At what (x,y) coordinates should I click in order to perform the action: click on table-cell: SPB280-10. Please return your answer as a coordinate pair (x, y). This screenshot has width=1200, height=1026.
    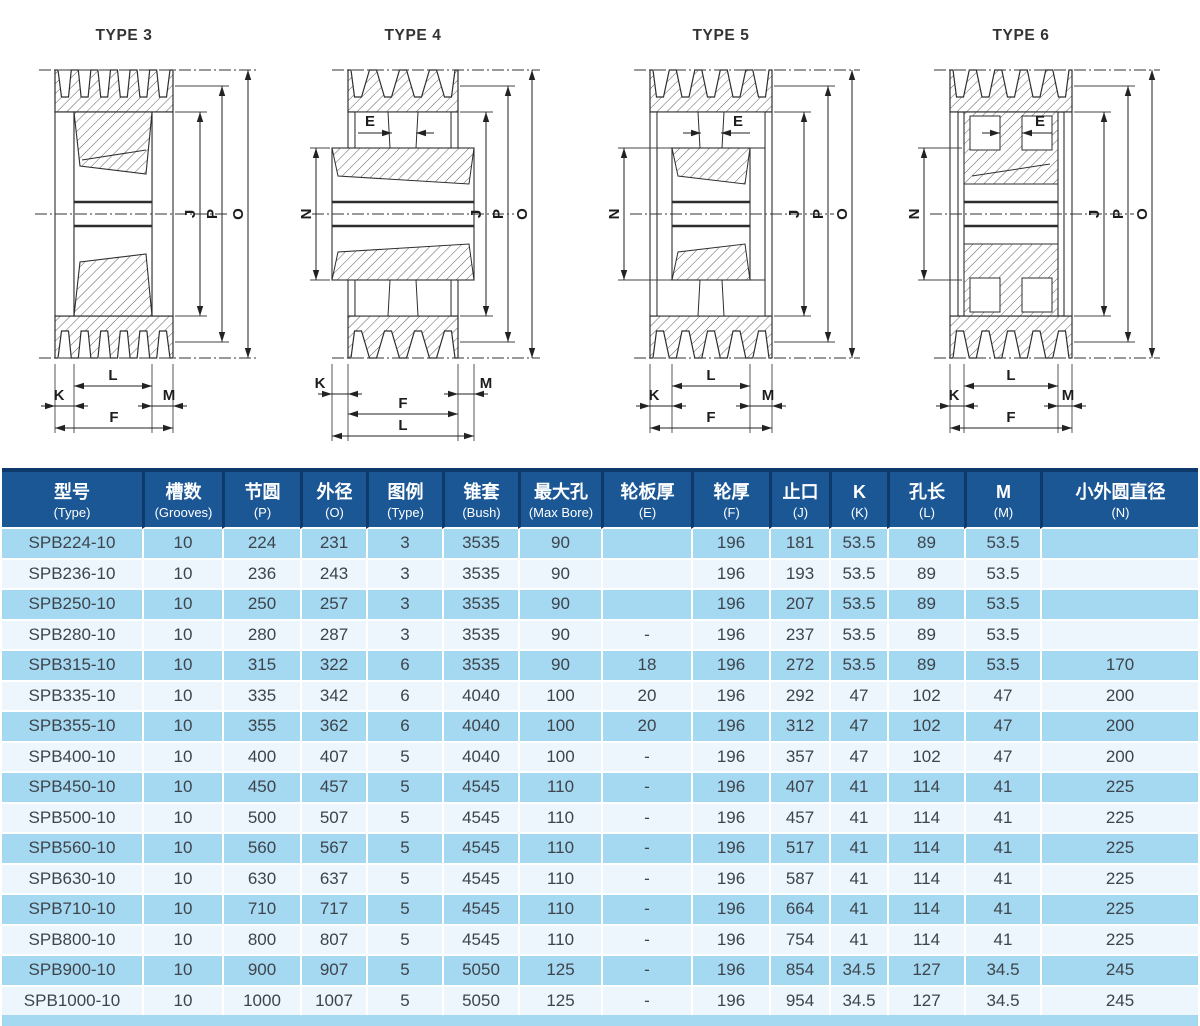
    Looking at the image, I should click on (72, 633).